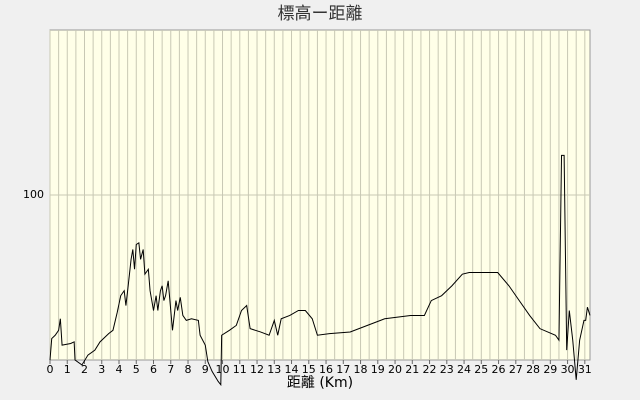 This screenshot has width=640, height=400. What do you see at coordinates (188, 369) in the screenshot?
I see `x-tick-label: 8` at bounding box center [188, 369].